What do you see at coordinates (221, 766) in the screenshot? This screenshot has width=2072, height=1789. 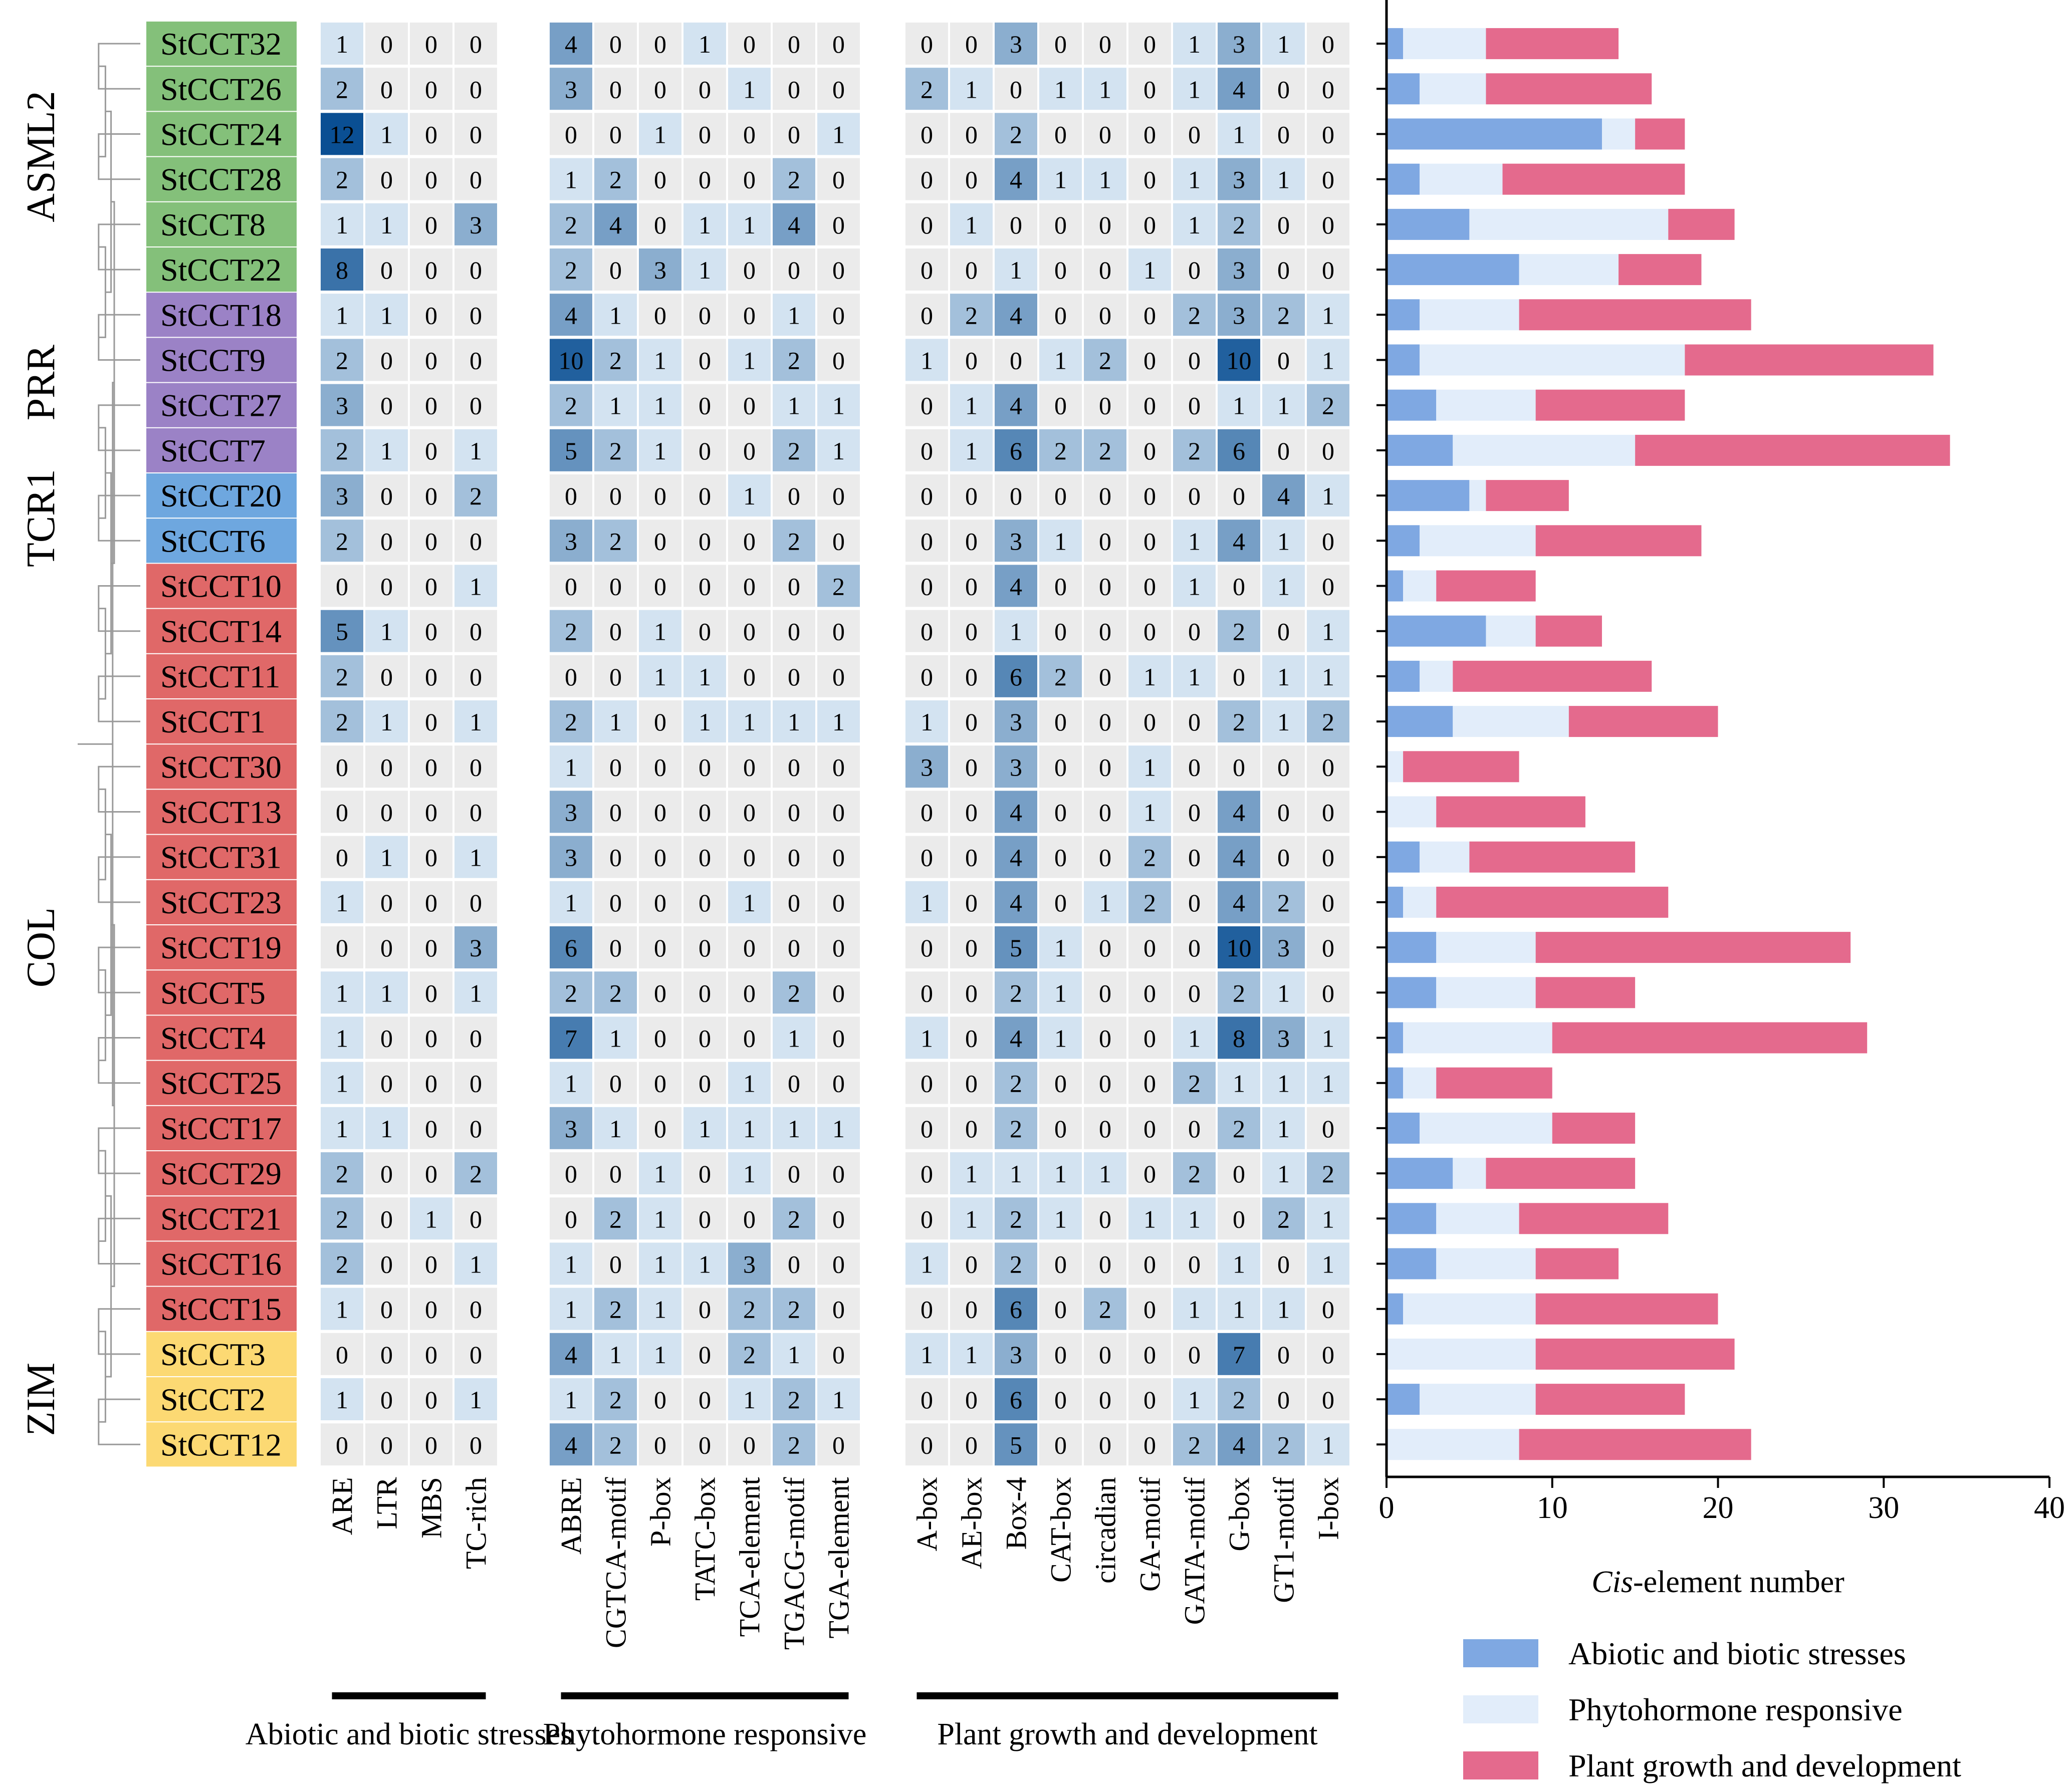 I see `gene-label-bg` at bounding box center [221, 766].